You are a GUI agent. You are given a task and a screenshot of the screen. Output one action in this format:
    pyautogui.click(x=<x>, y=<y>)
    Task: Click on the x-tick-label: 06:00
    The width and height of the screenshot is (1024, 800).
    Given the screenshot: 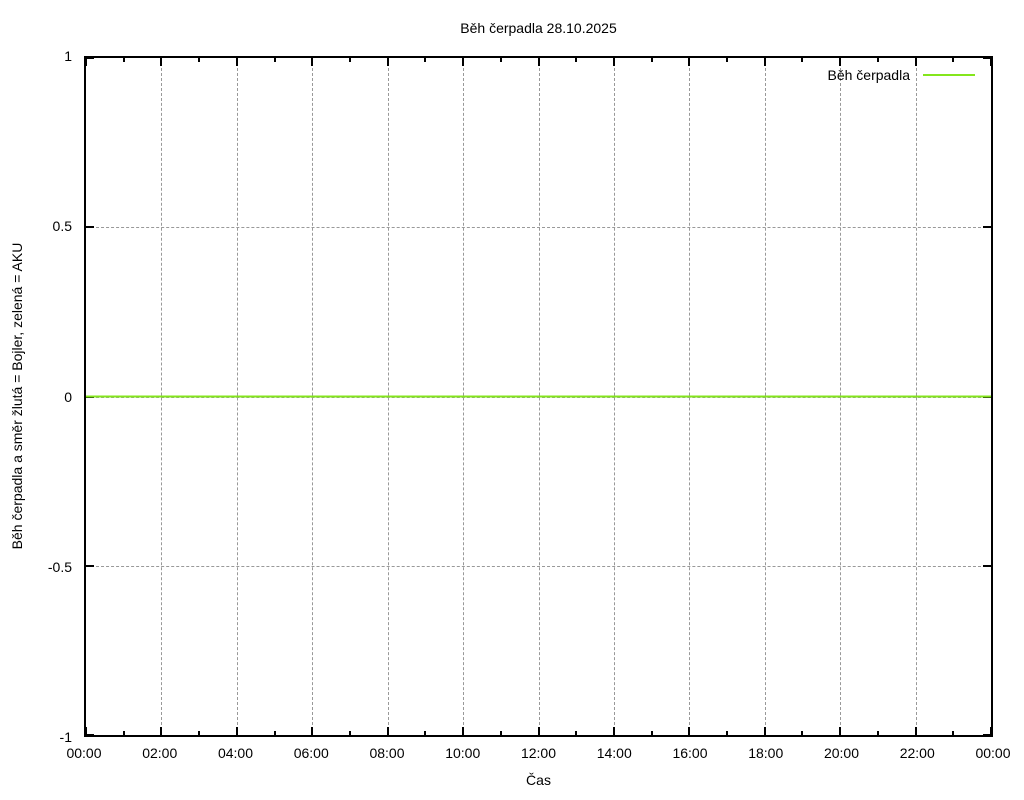 What is the action you would take?
    pyautogui.click(x=311, y=753)
    